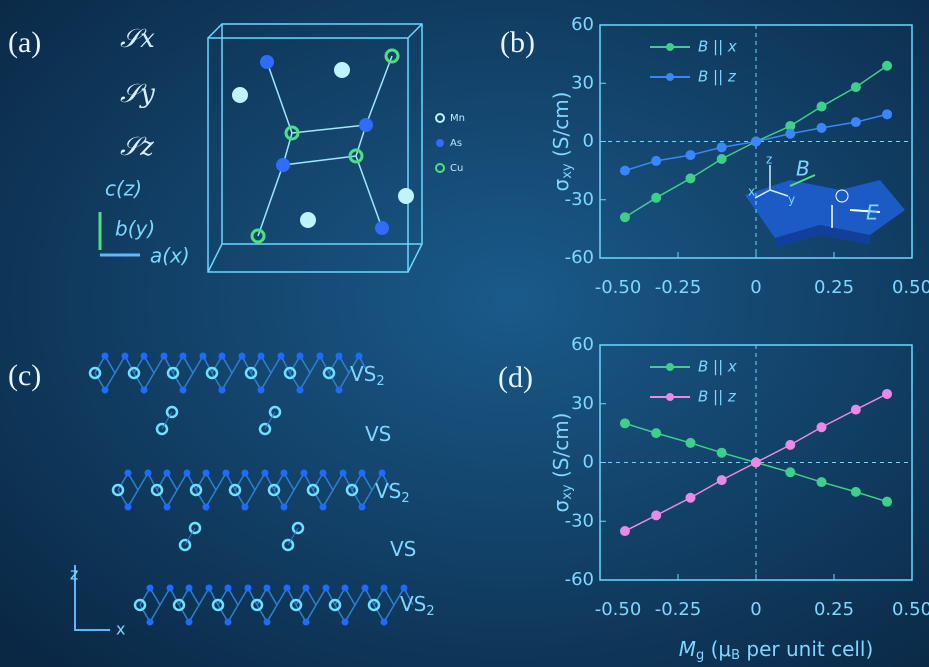 This screenshot has width=929, height=667. Describe the element at coordinates (413, 604) in the screenshot. I see `layer-name: VS` at that location.